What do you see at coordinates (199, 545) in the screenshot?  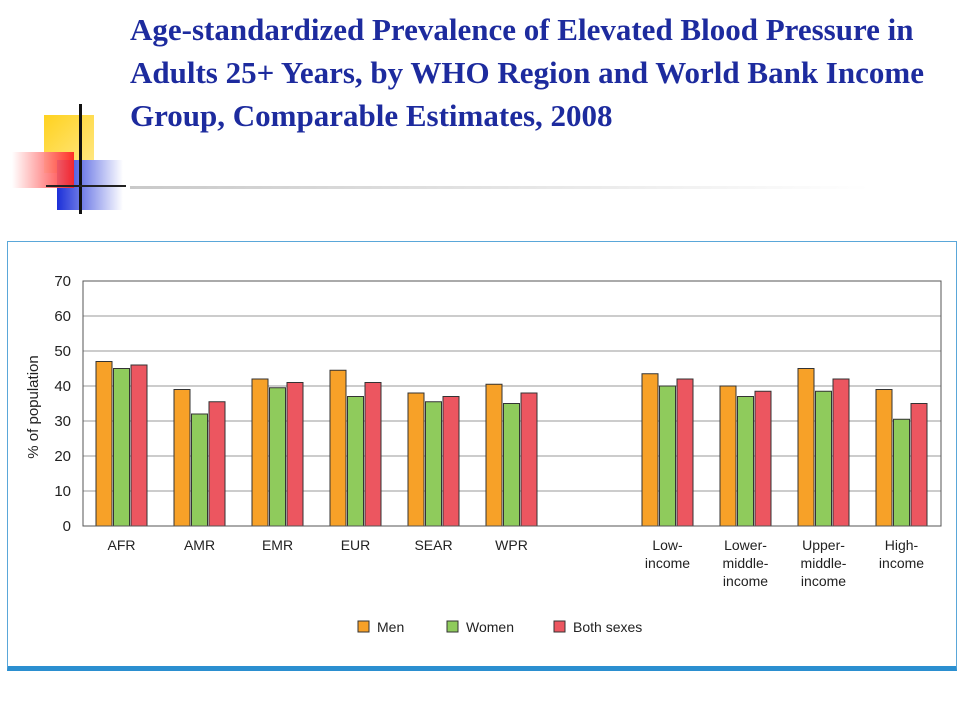 I see `x-tick-label: AMR` at bounding box center [199, 545].